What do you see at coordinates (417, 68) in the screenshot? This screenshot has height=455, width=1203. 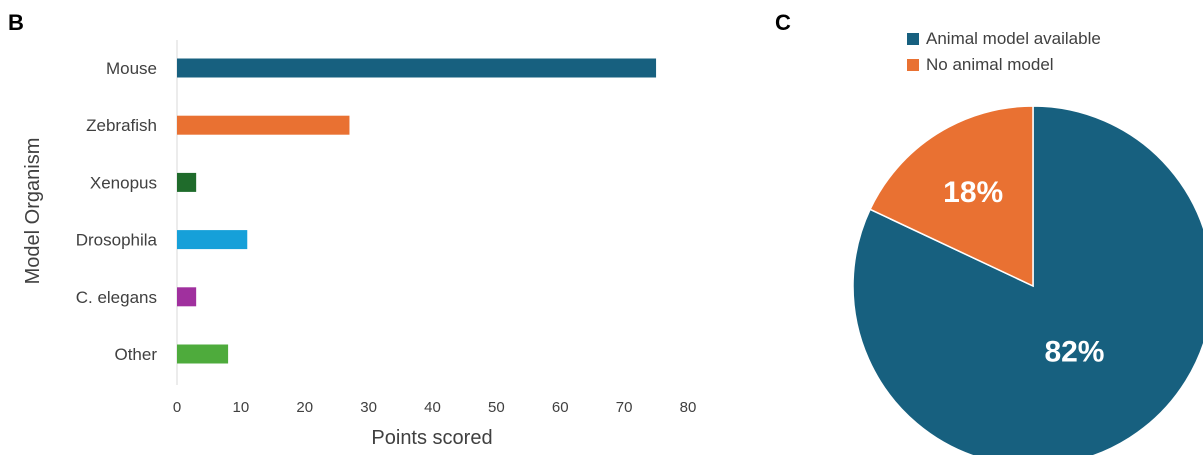 I see `bar-mouse` at bounding box center [417, 68].